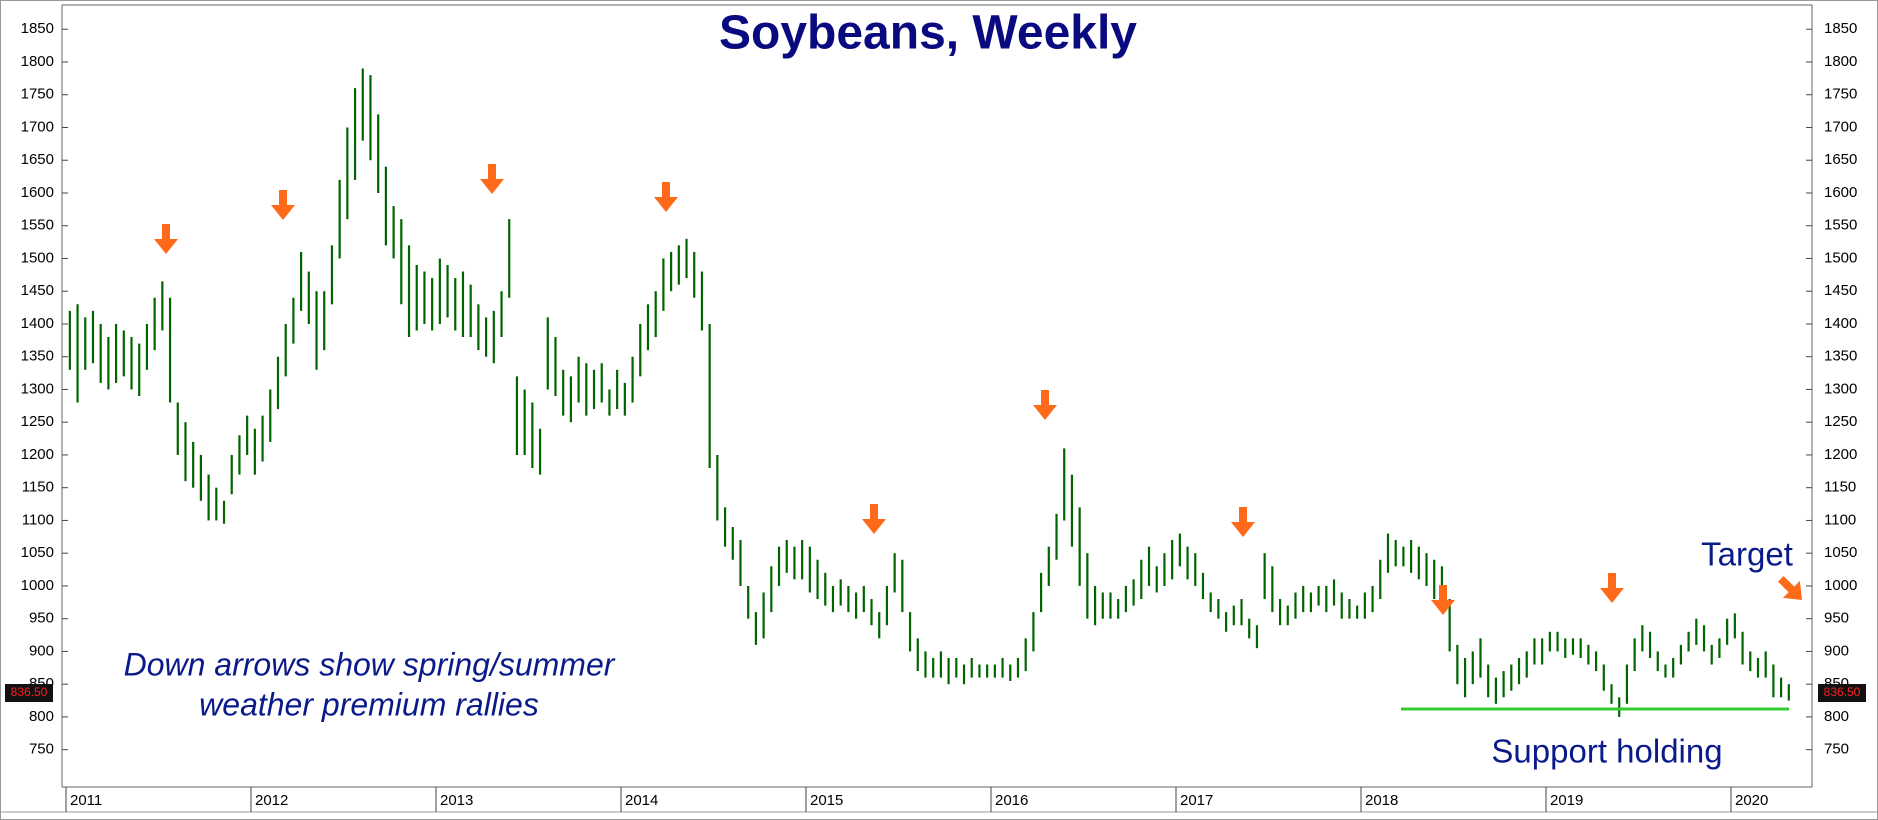 The image size is (1878, 820). Describe the element at coordinates (1011, 800) in the screenshot. I see `x-tick-label: 2016` at that location.